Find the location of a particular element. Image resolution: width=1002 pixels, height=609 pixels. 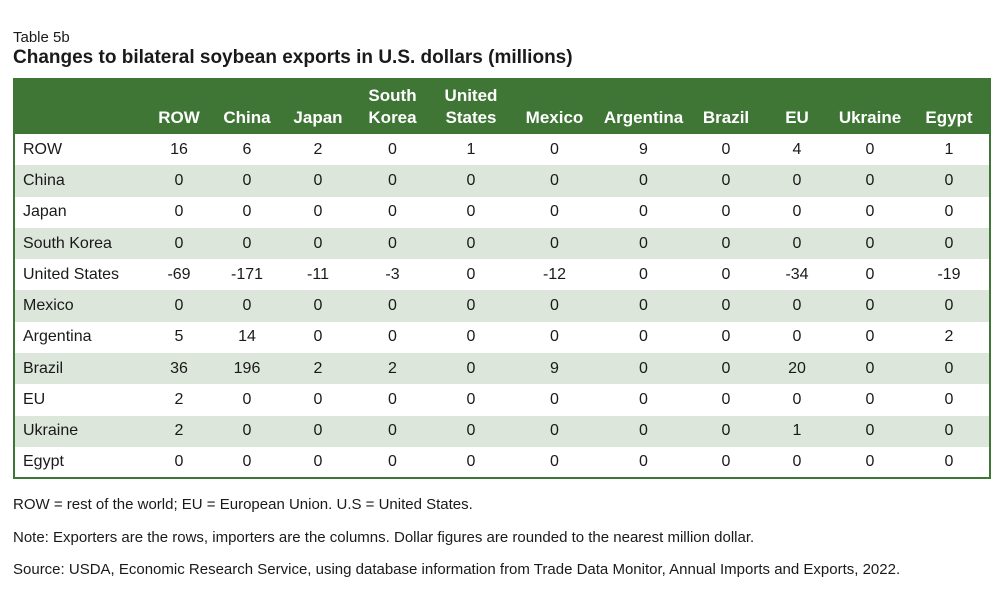

table-row: Egypt 0 0 0 0 0 0 0 0 0 0 0 is located at coordinates (502, 462).